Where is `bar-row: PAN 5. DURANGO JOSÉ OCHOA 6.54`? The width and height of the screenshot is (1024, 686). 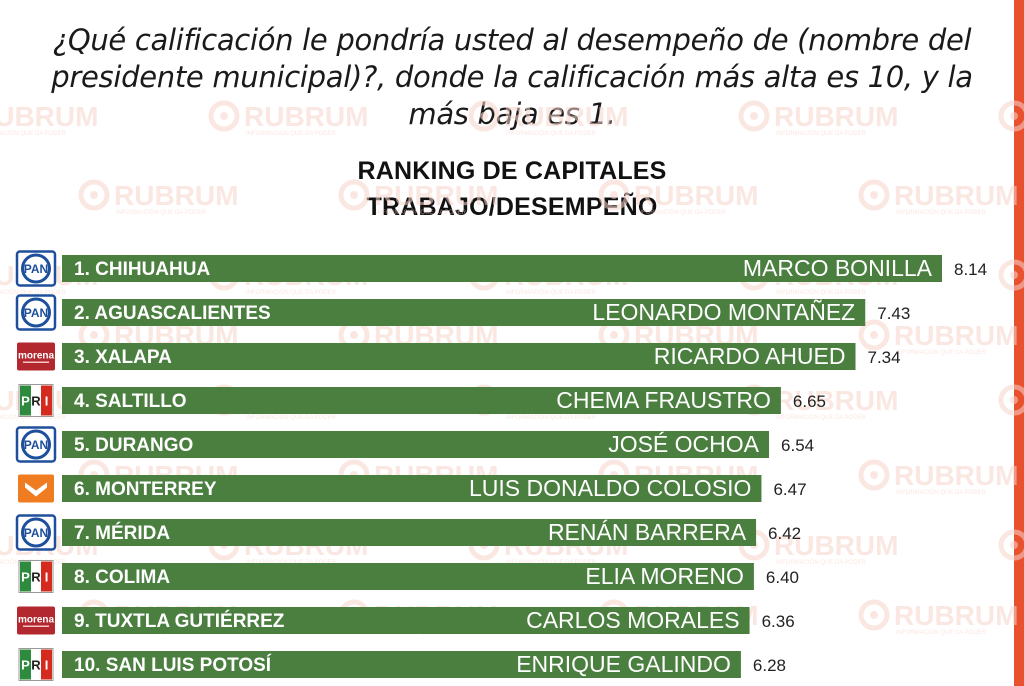 bar-row: PAN 5. DURANGO JOSÉ OCHOA 6.54 is located at coordinates (414, 444).